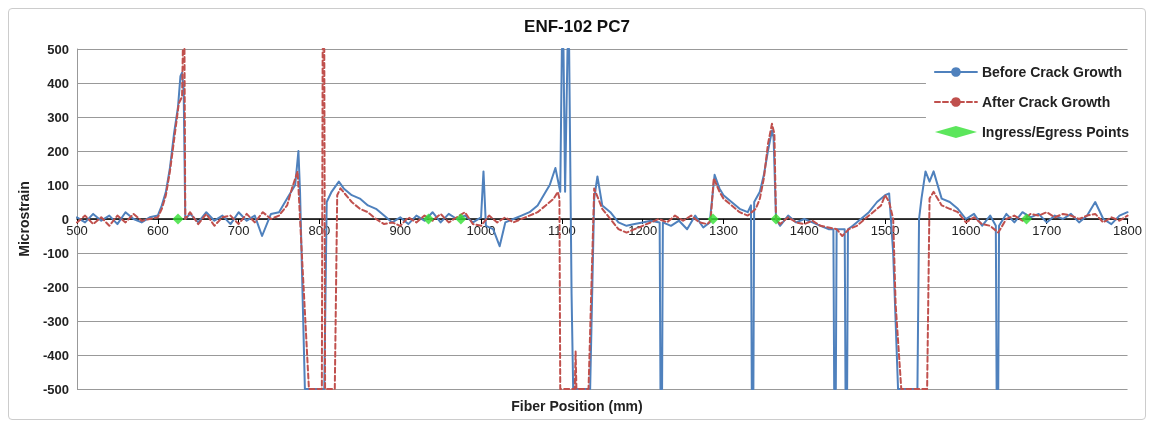  Describe the element at coordinates (1055, 132) in the screenshot. I see `legend-label: Ingress/Egress Points` at that location.